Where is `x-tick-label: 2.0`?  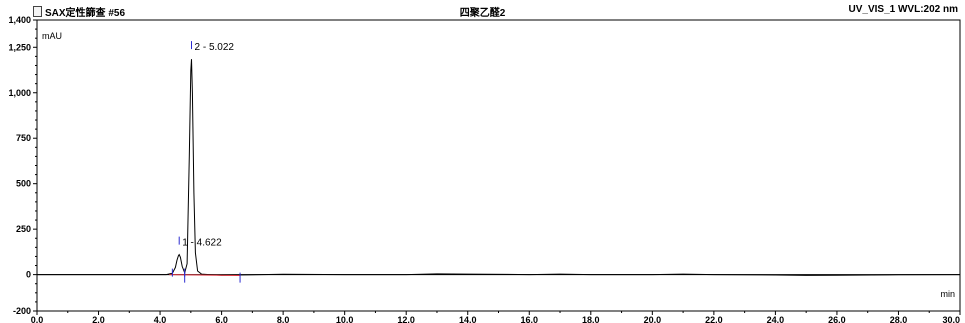
x-tick-label: 2.0 is located at coordinates (98, 319).